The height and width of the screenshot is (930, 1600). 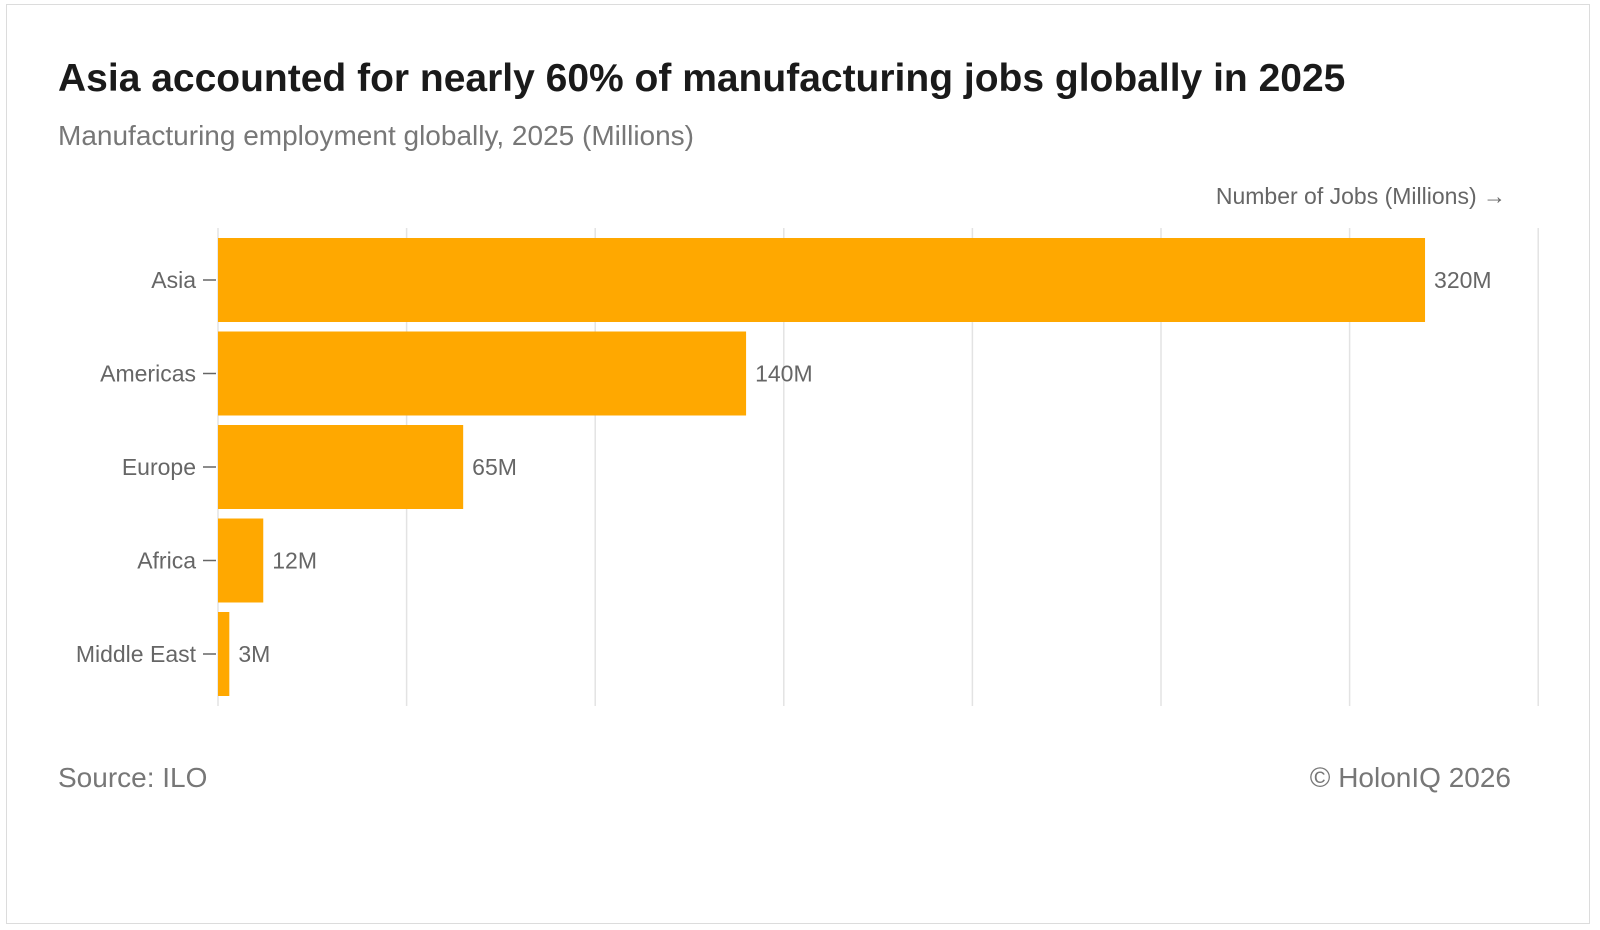 What do you see at coordinates (494, 467) in the screenshot?
I see `data-label: 65M` at bounding box center [494, 467].